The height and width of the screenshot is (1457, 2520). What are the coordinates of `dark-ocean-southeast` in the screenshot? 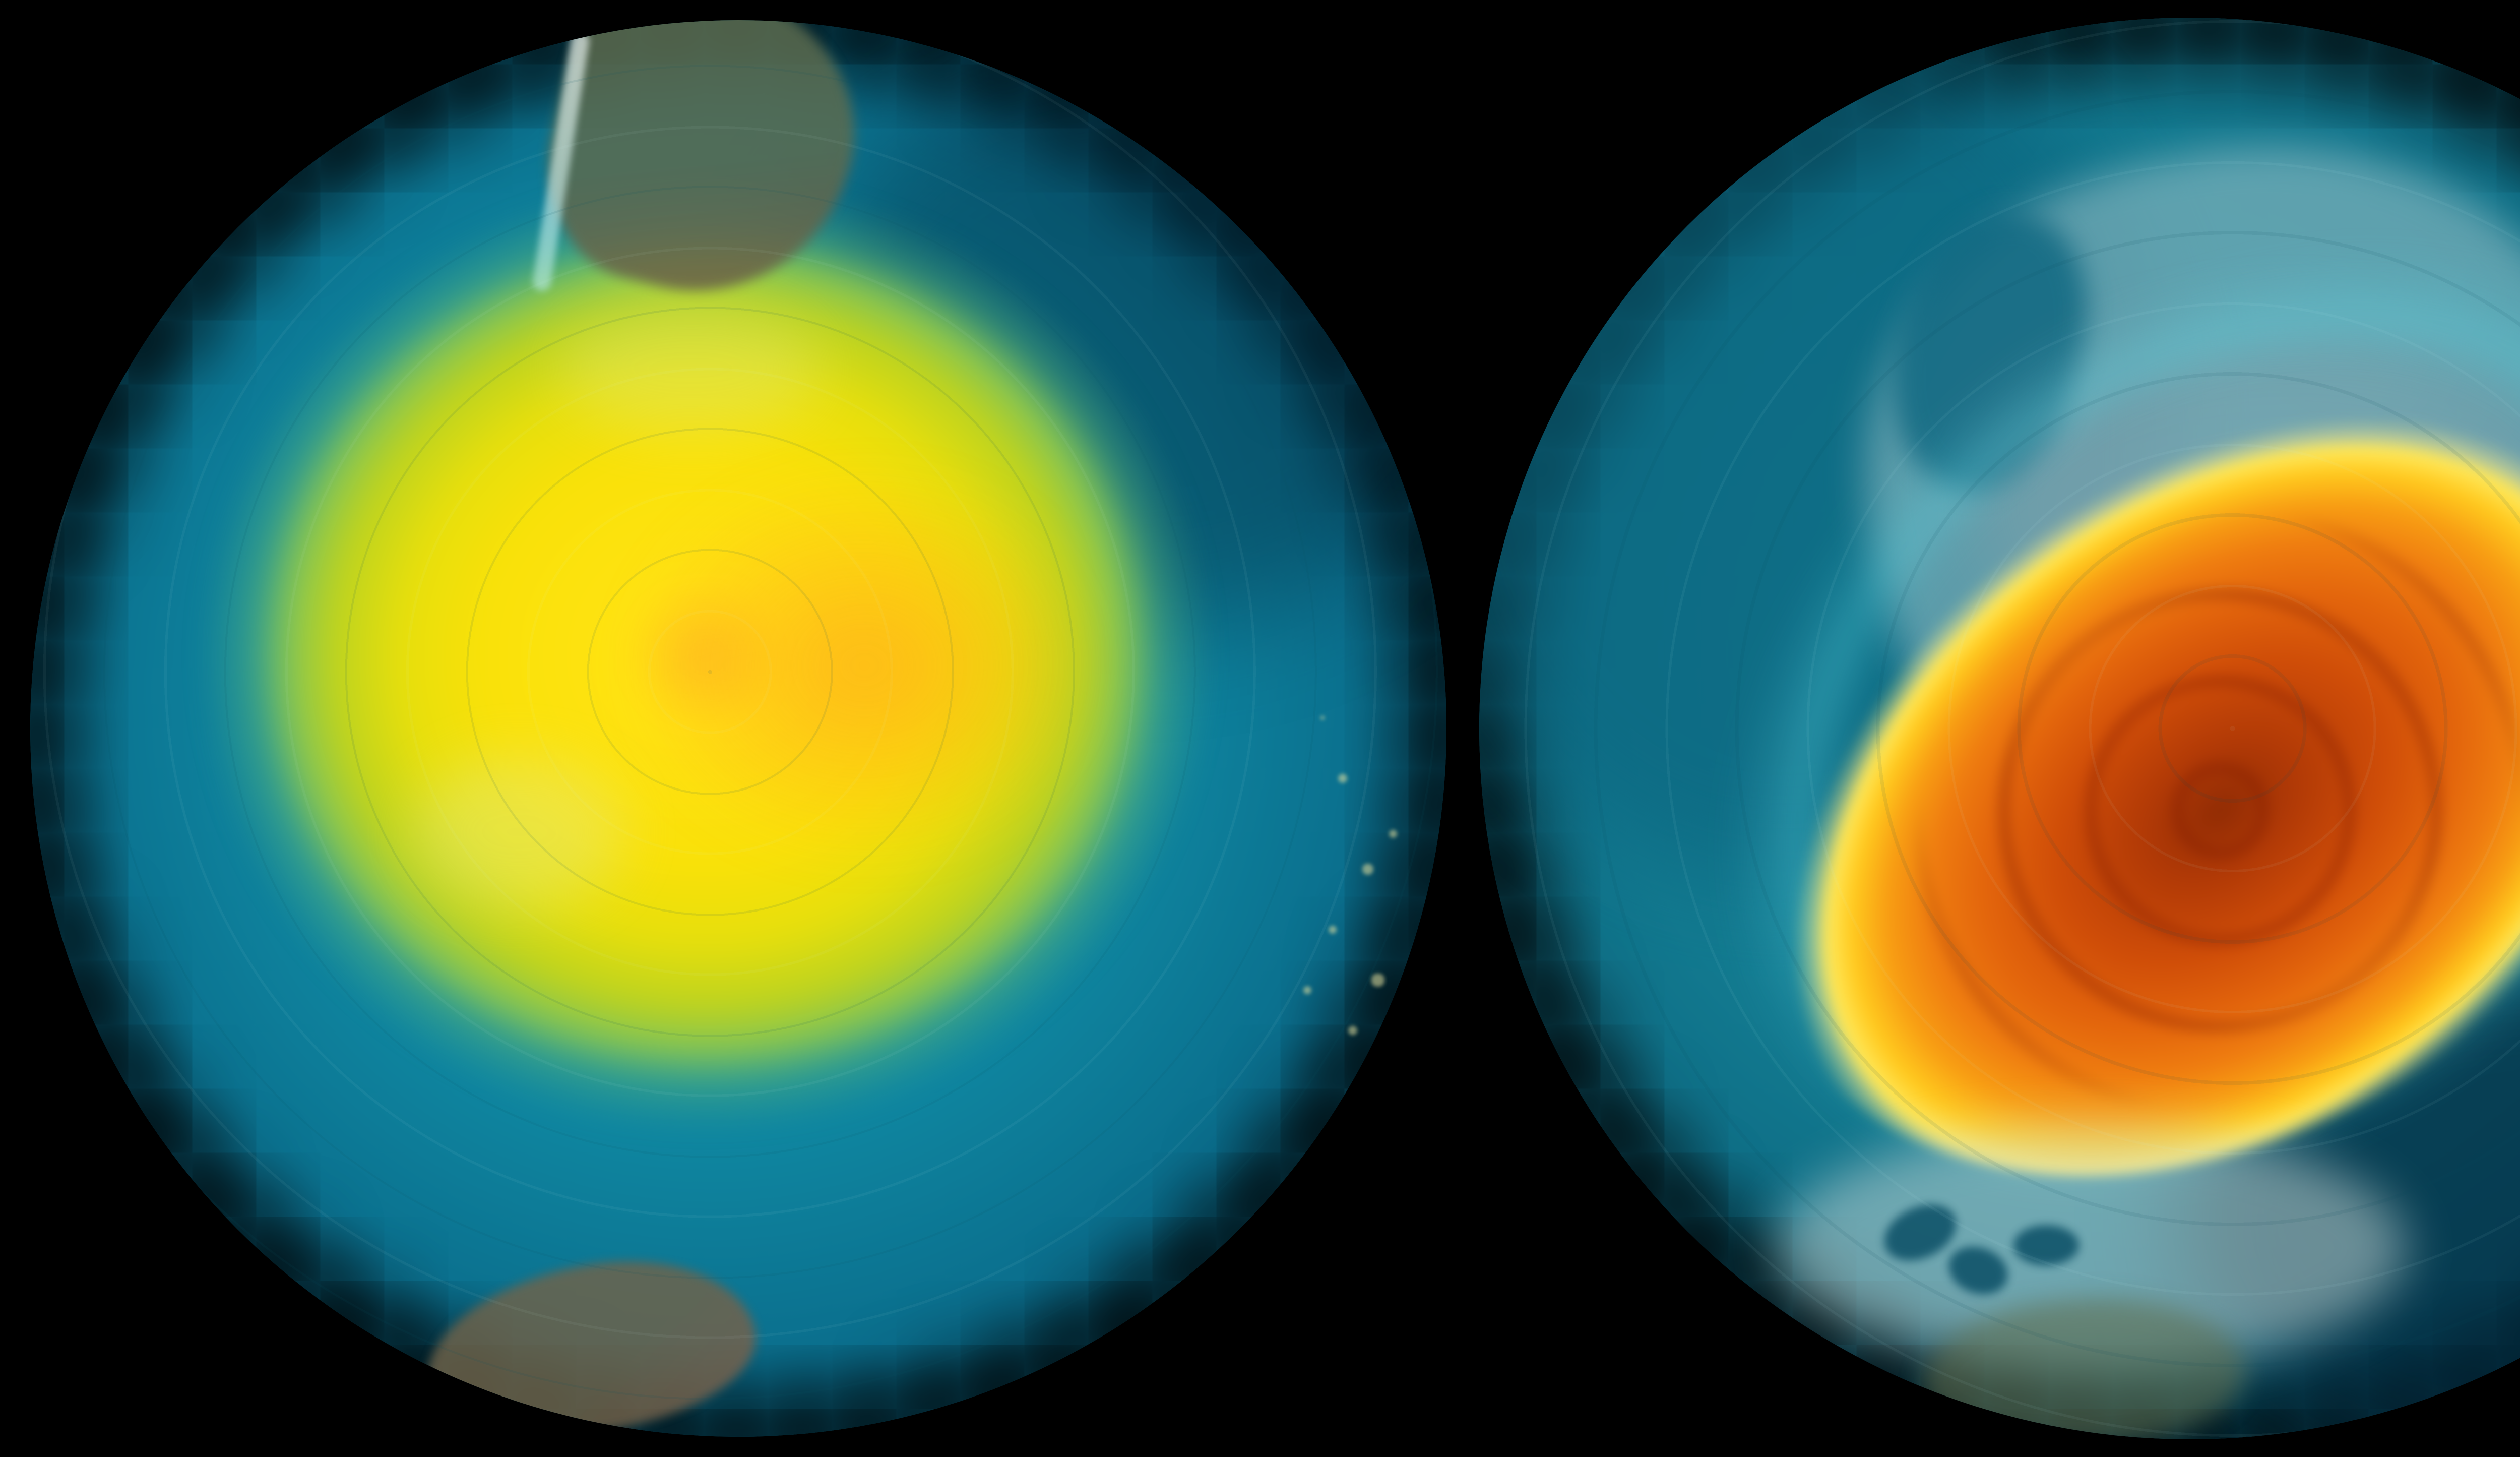 It's located at (2347, 1194).